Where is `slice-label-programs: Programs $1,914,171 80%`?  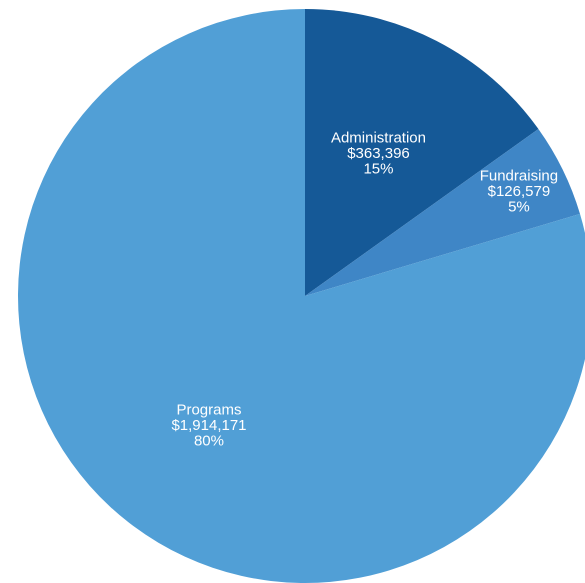 slice-label-programs: Programs $1,914,171 80% is located at coordinates (208, 425).